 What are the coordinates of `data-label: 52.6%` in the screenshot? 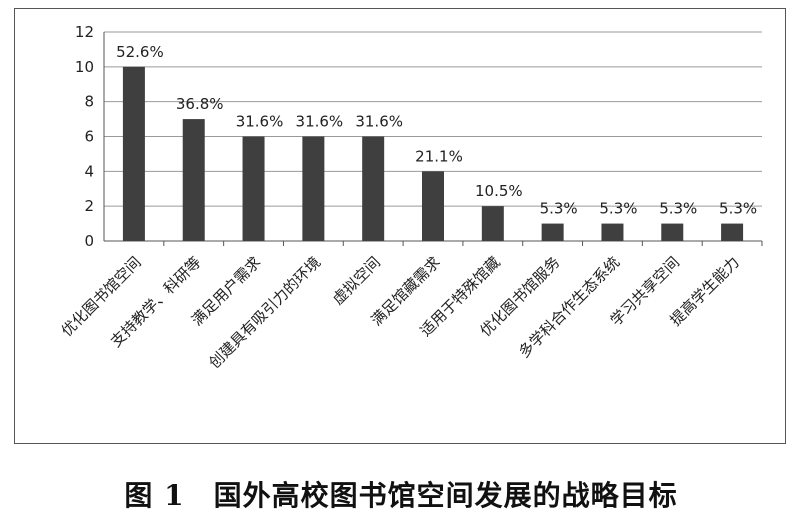 It's located at (140, 52).